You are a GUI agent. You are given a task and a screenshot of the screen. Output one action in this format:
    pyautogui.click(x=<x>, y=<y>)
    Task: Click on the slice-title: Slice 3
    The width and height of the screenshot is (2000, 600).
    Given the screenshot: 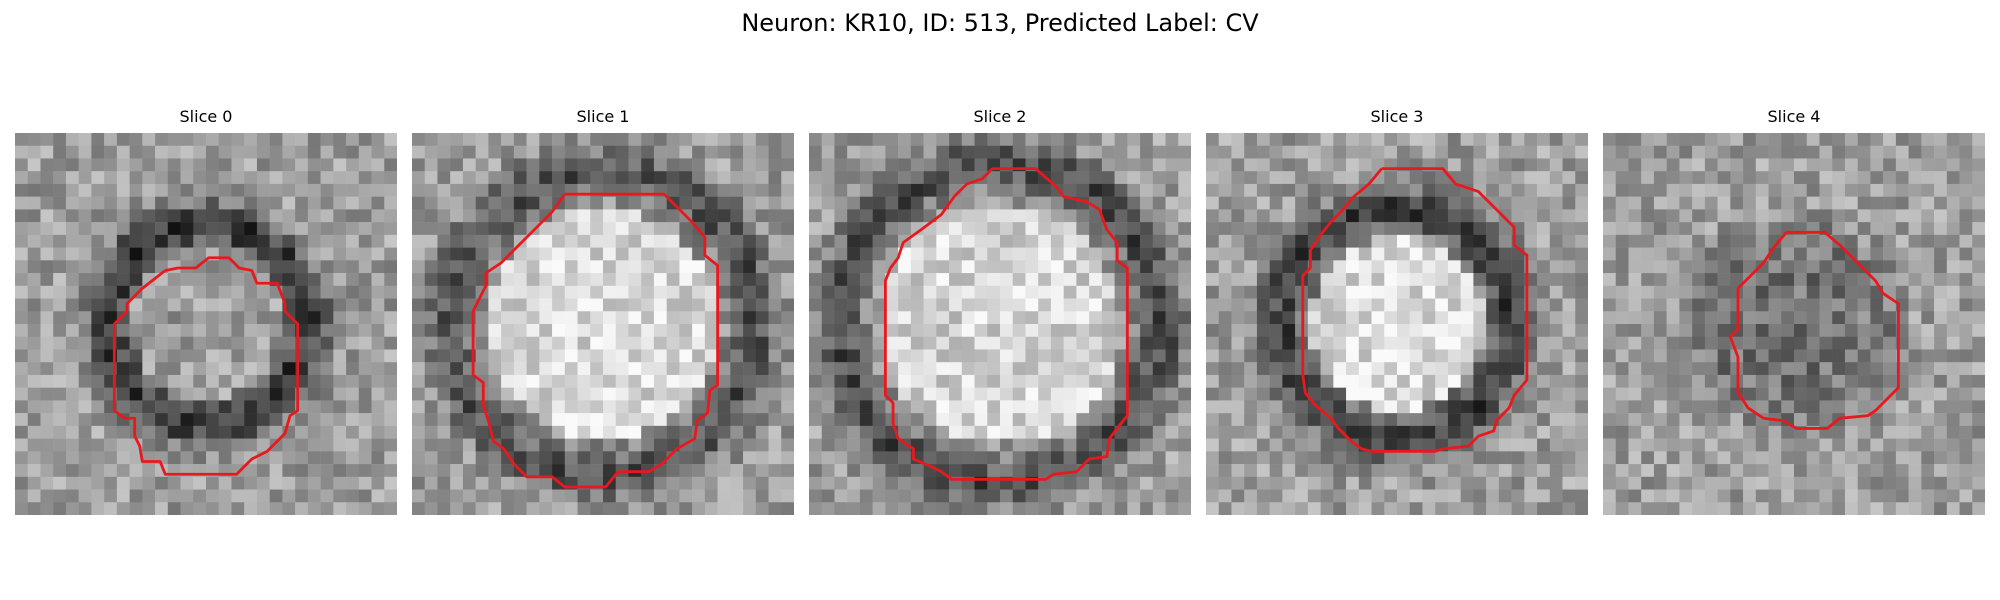 What is the action you would take?
    pyautogui.click(x=1397, y=116)
    